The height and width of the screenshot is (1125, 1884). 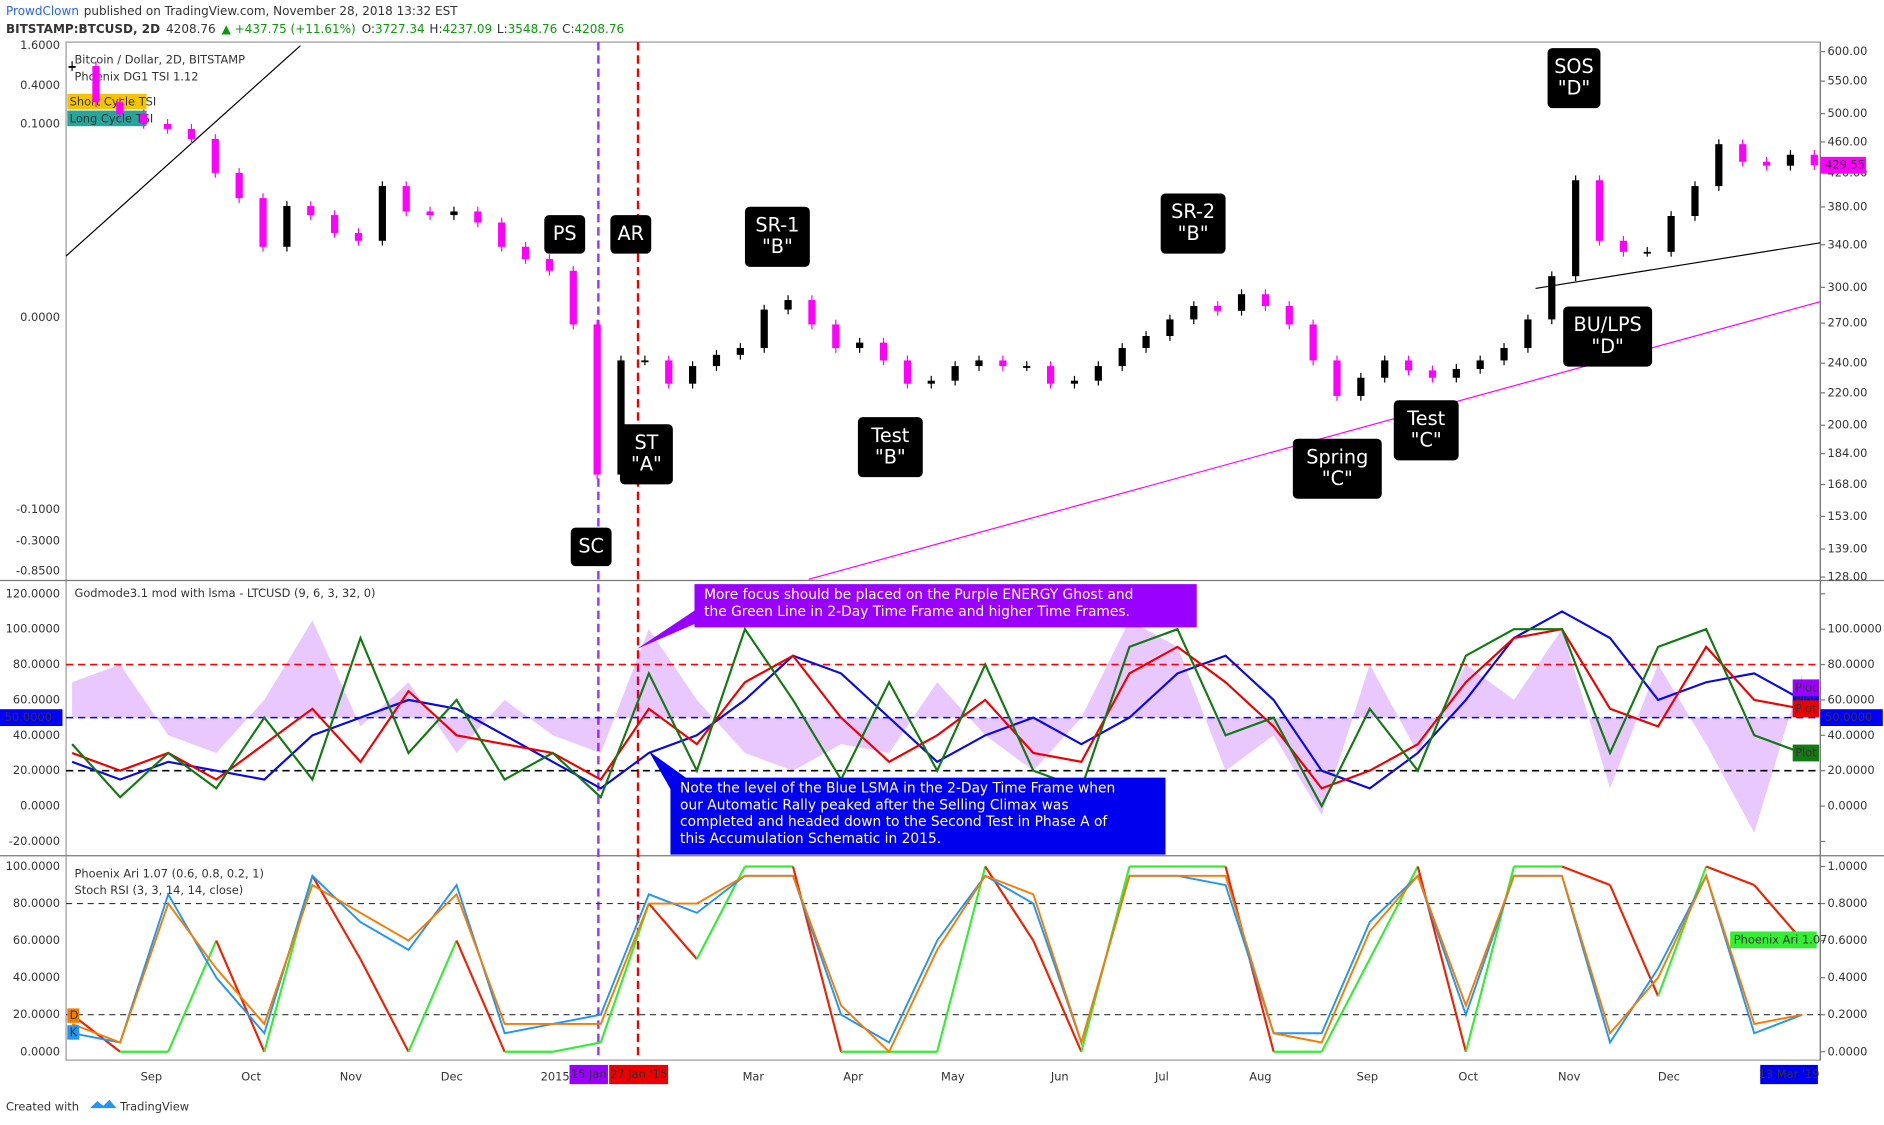 I want to click on l-label: L:, so click(x=502, y=28).